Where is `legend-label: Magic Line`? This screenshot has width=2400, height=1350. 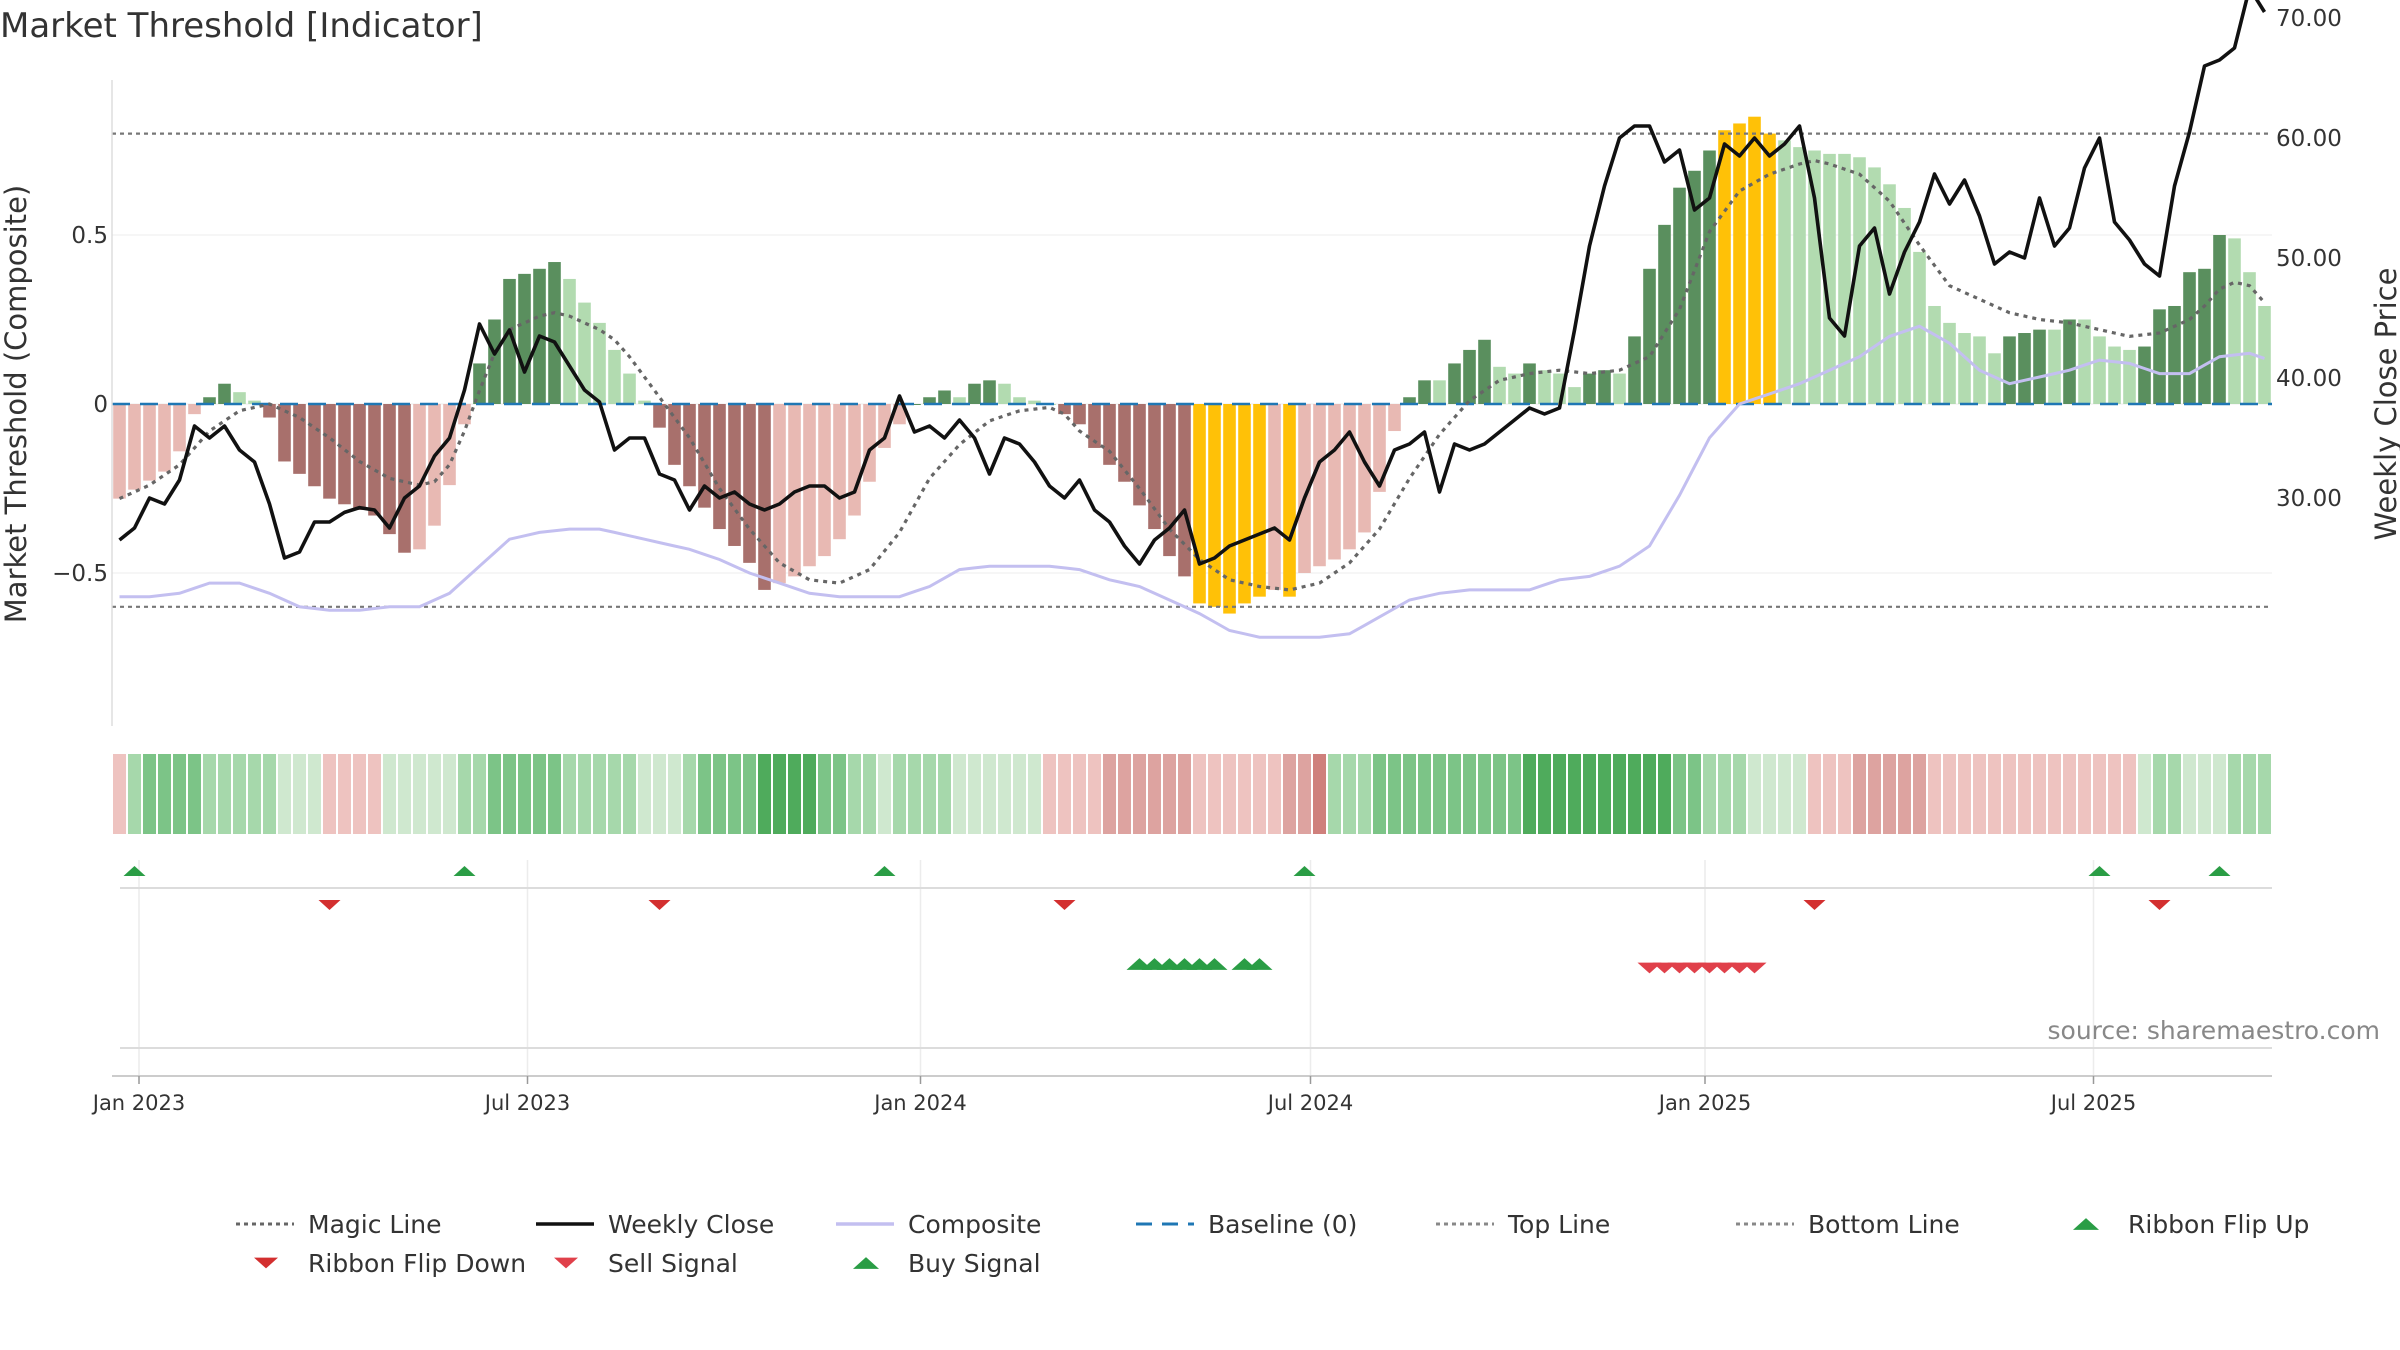 legend-label: Magic Line is located at coordinates (375, 1224).